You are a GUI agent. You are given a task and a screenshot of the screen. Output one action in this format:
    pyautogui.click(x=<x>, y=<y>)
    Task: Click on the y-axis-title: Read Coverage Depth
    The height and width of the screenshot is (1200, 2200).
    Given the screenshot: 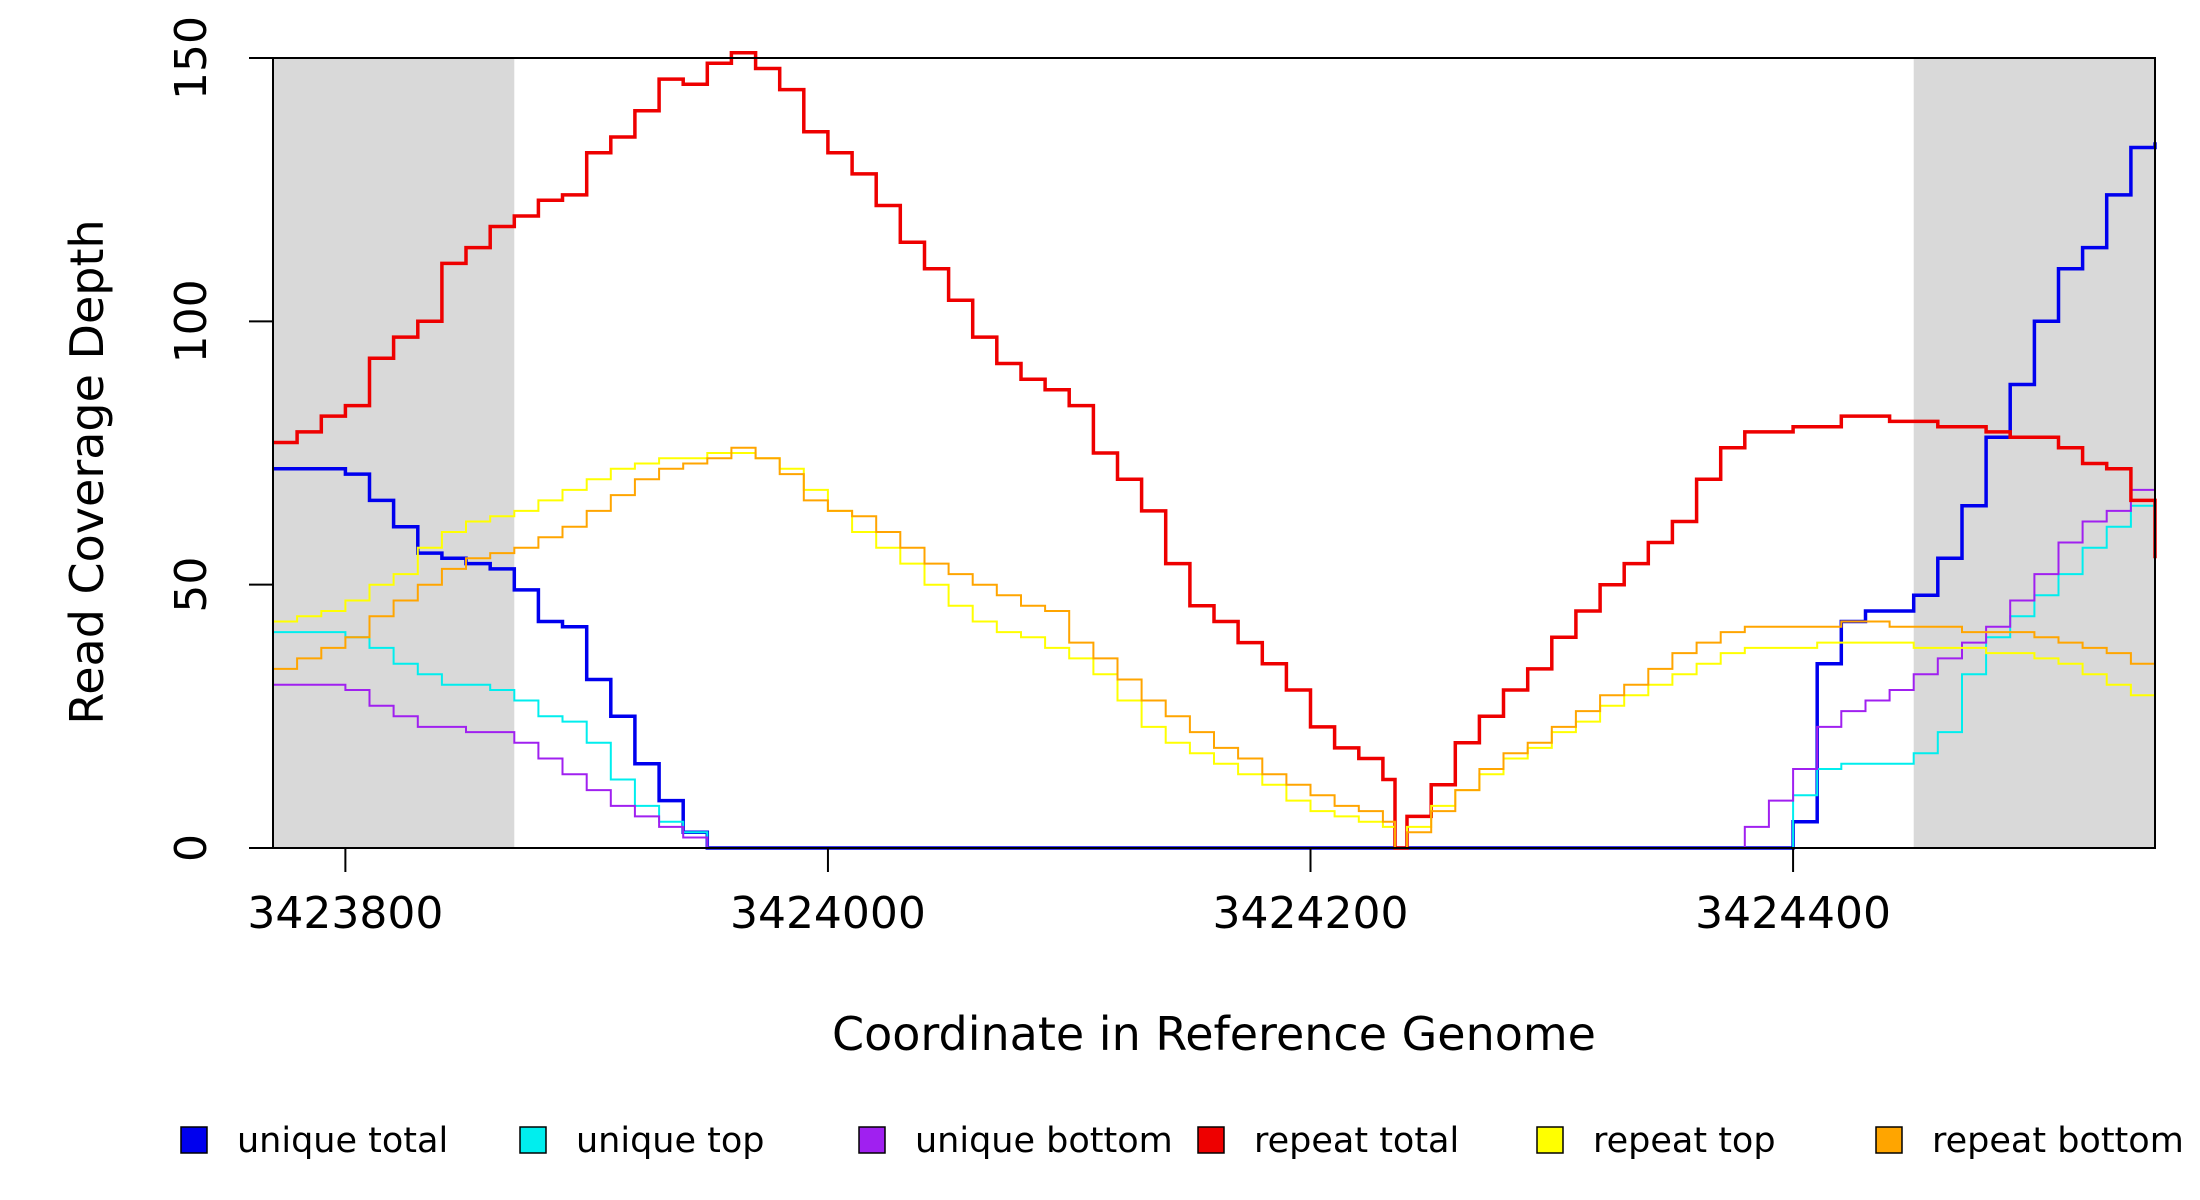 What is the action you would take?
    pyautogui.click(x=87, y=471)
    